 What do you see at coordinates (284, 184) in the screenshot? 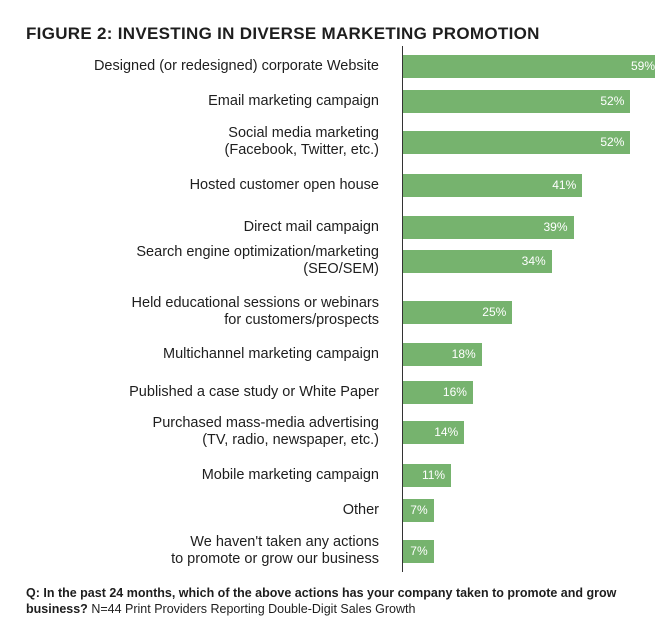
I see `category-label: Hosted customer open house` at bounding box center [284, 184].